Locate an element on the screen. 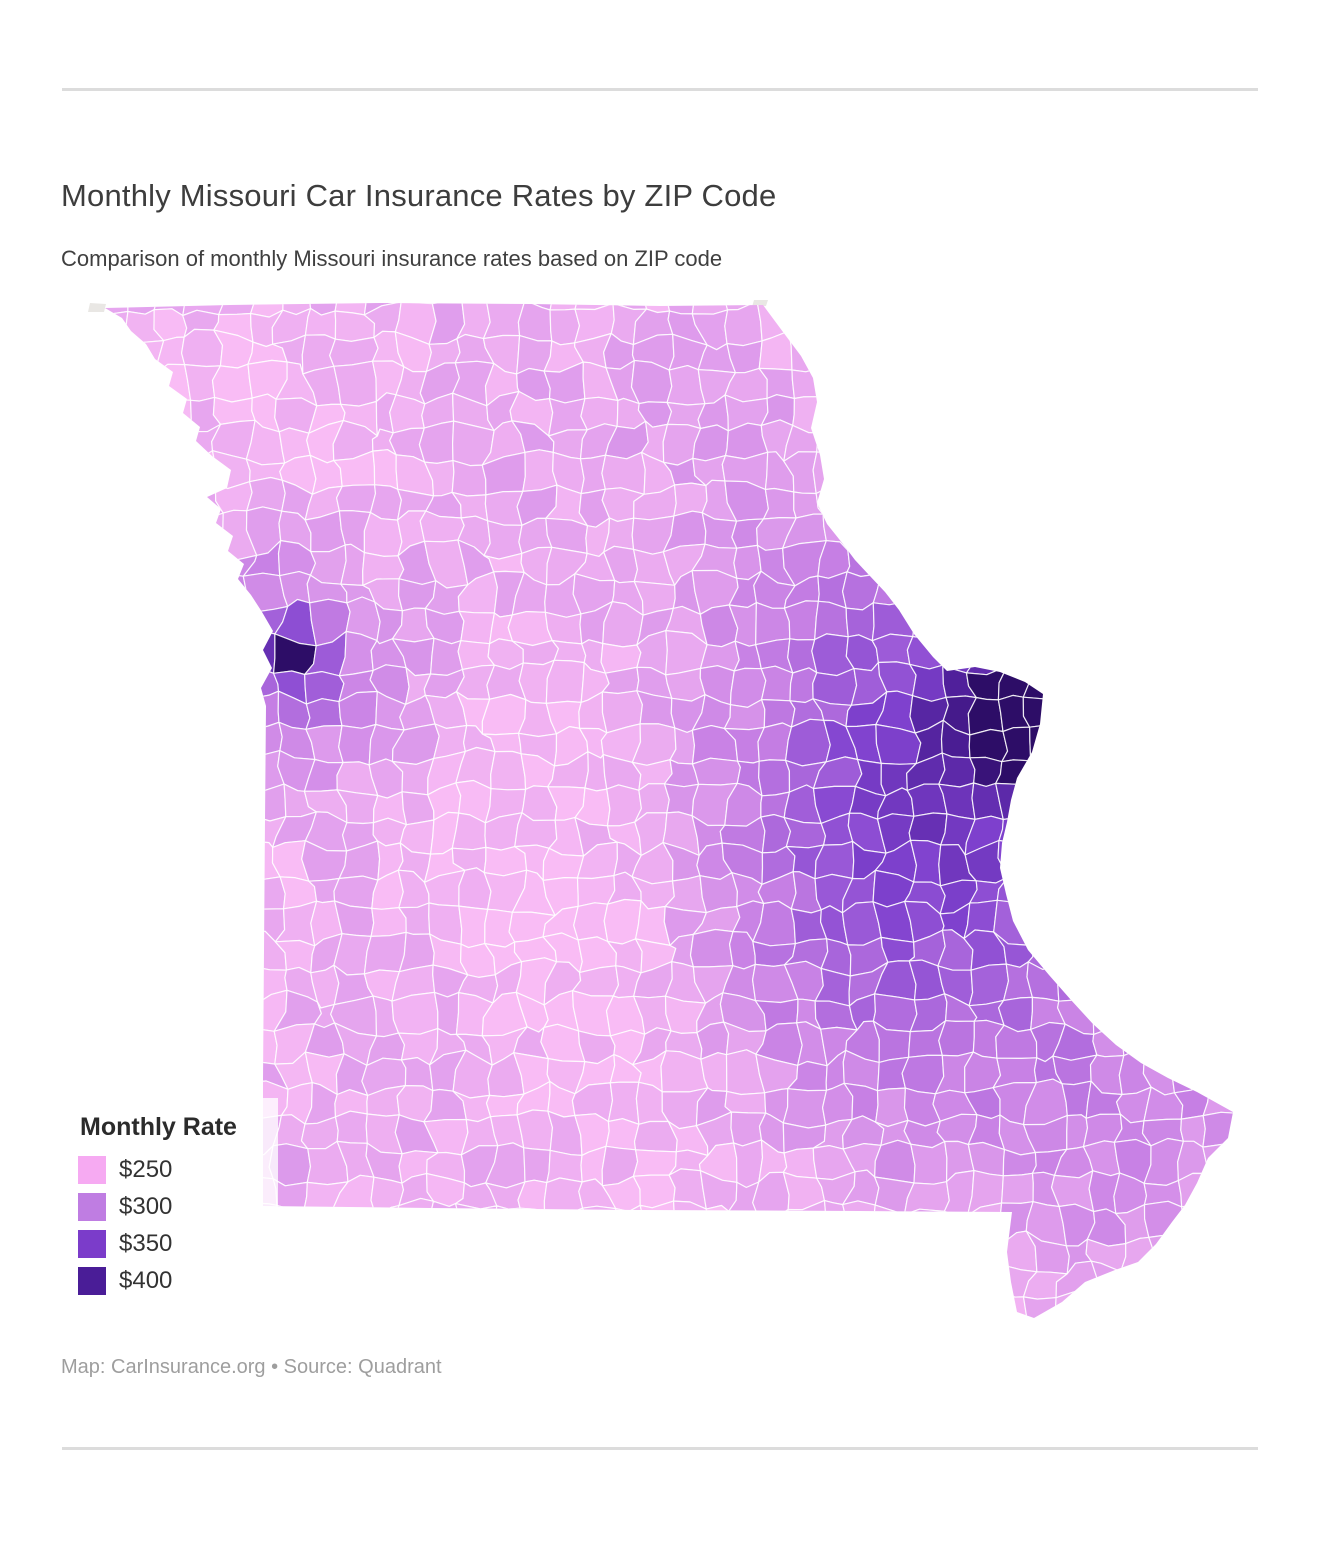  map-legend: Monthly Rate $250 $300 $350 $400 is located at coordinates (168, 1210).